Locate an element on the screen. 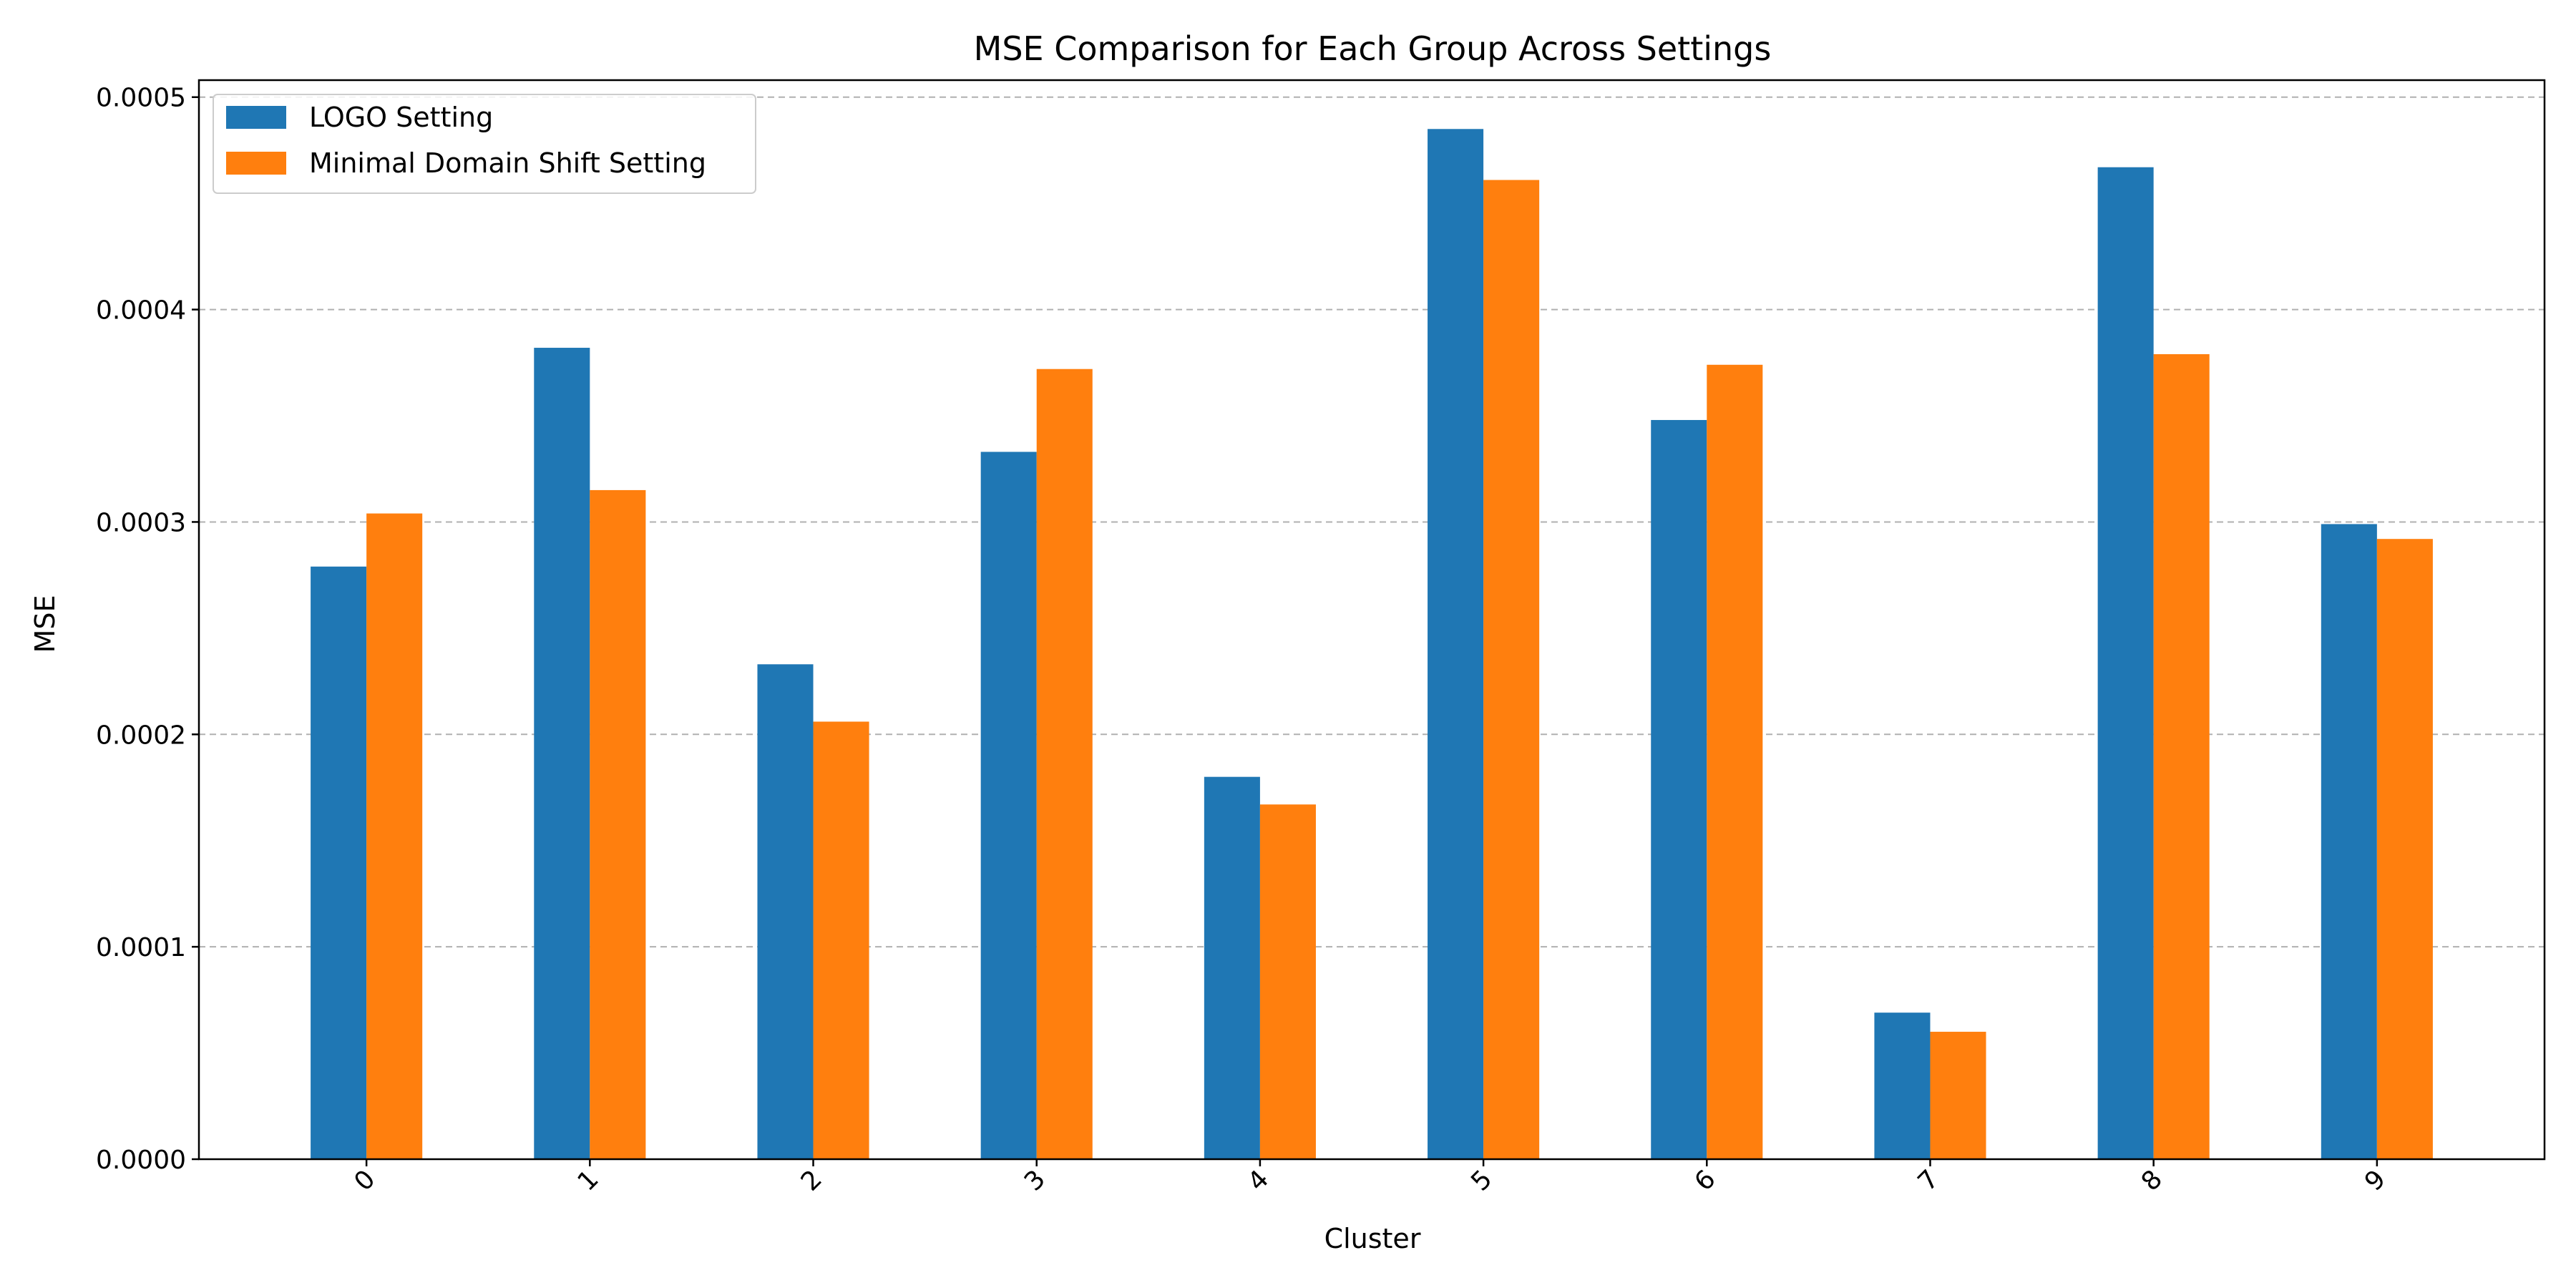 Image resolution: width=2576 pixels, height=1288 pixels. y-tick-label: 0.0002 is located at coordinates (141, 735).